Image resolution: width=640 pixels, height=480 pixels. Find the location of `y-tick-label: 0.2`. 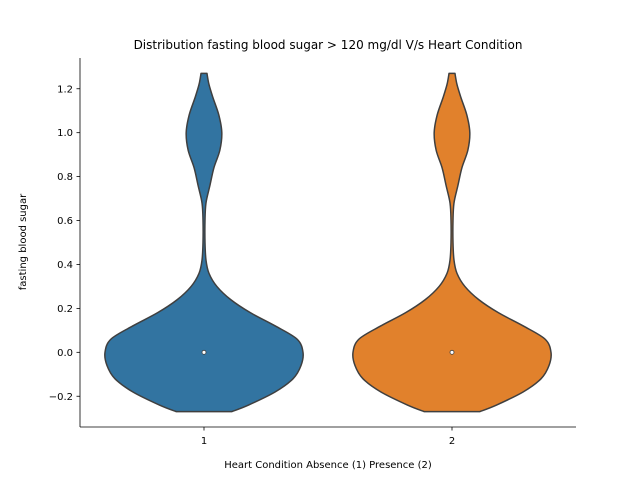

y-tick-label: 0.2 is located at coordinates (65, 309).